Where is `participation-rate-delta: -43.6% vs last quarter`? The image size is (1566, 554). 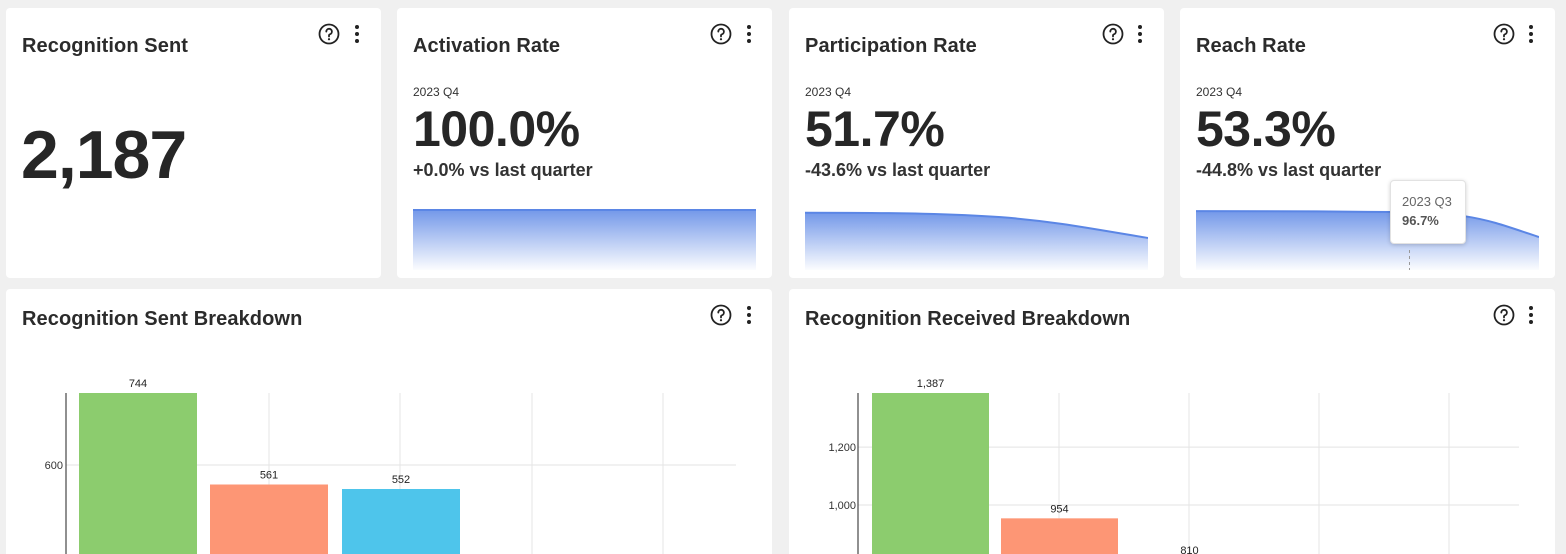 participation-rate-delta: -43.6% vs last quarter is located at coordinates (898, 170).